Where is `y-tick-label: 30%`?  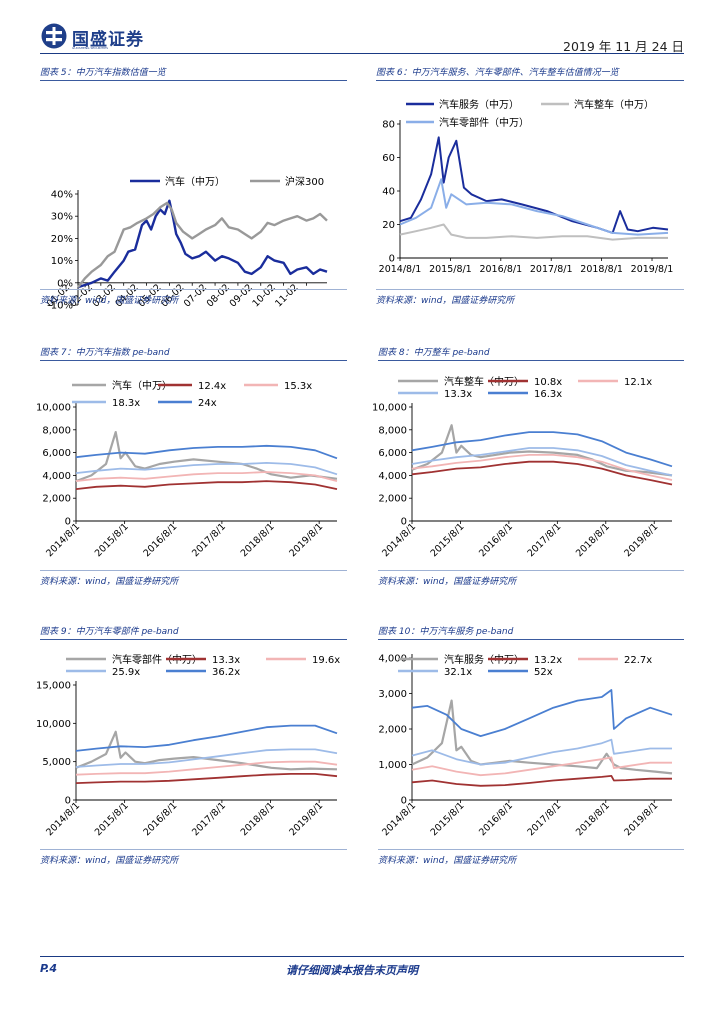
y-tick-label: 30% is located at coordinates (62, 217).